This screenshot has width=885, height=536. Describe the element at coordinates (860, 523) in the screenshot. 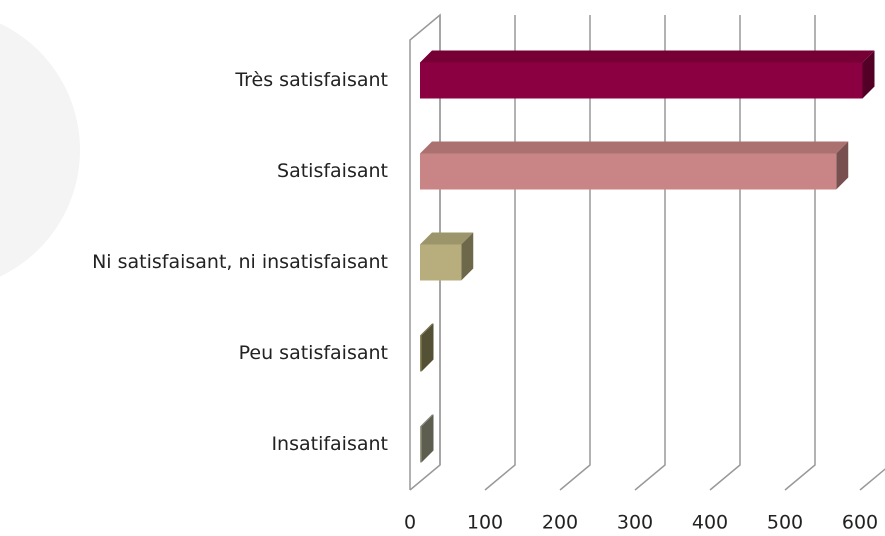

I see `x-tick-label: 600` at that location.